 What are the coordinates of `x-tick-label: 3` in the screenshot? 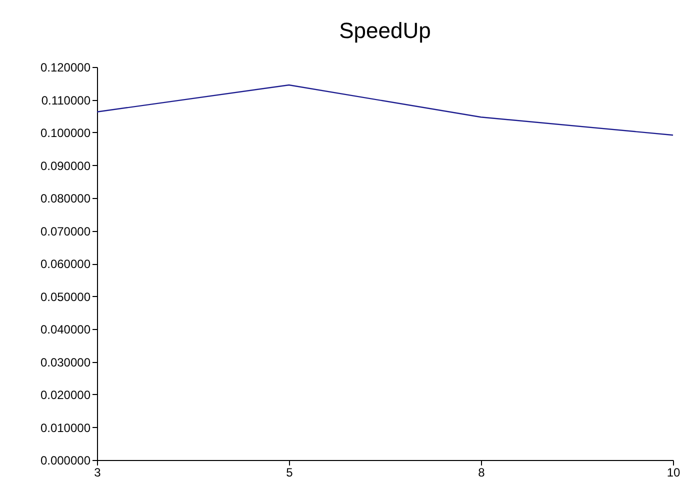 It's located at (98, 473).